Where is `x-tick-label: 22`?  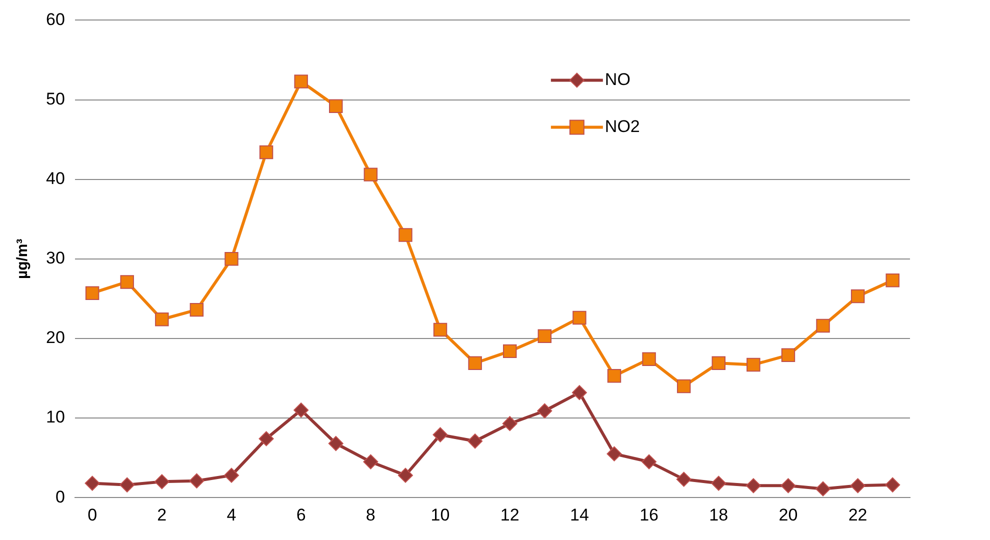 x-tick-label: 22 is located at coordinates (858, 514).